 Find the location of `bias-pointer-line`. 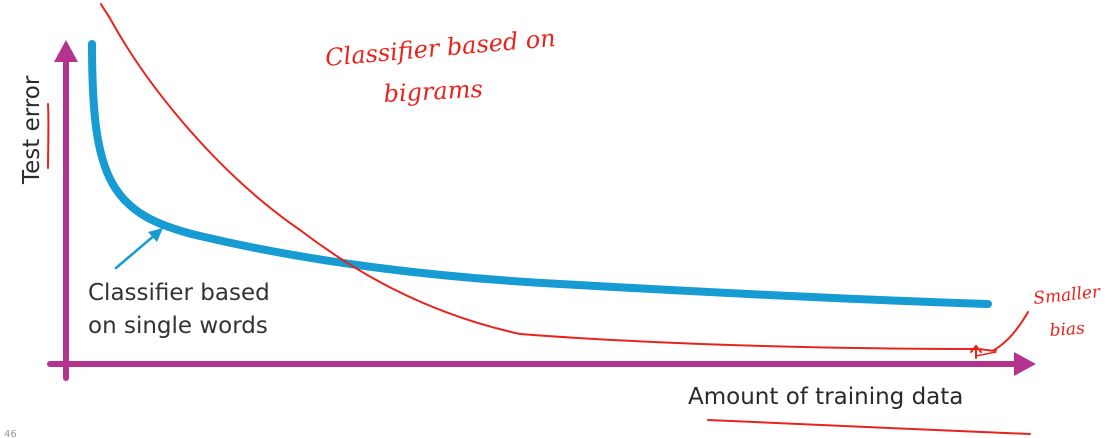

bias-pointer-line is located at coordinates (1011, 331).